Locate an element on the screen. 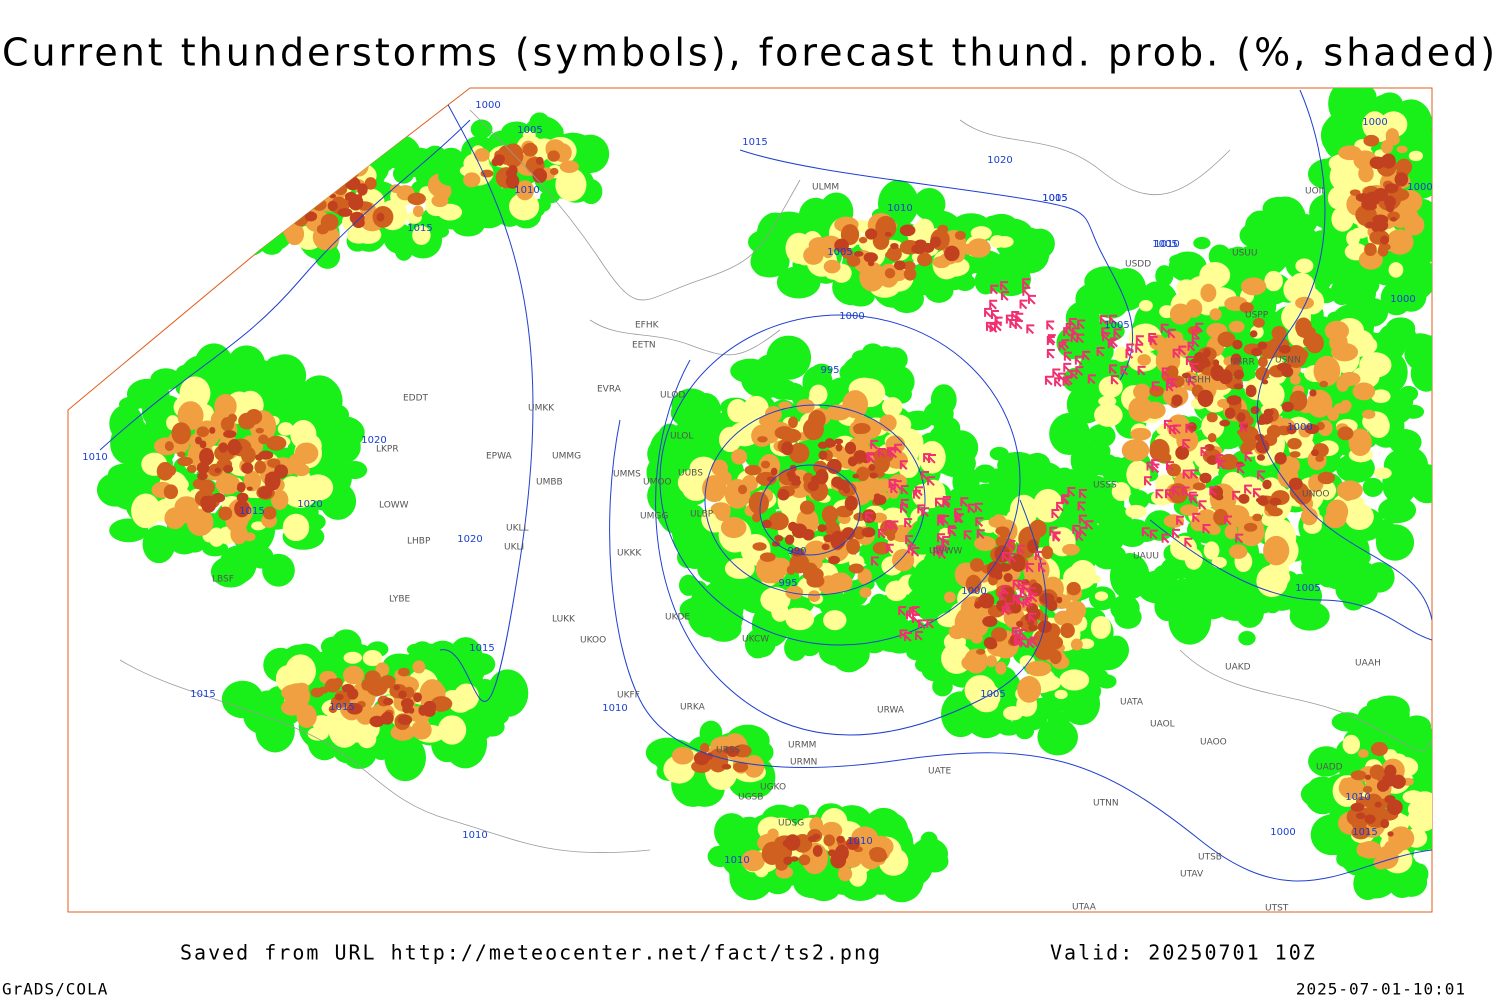 The height and width of the screenshot is (1004, 1500). station-label: USRR is located at coordinates (1242, 363).